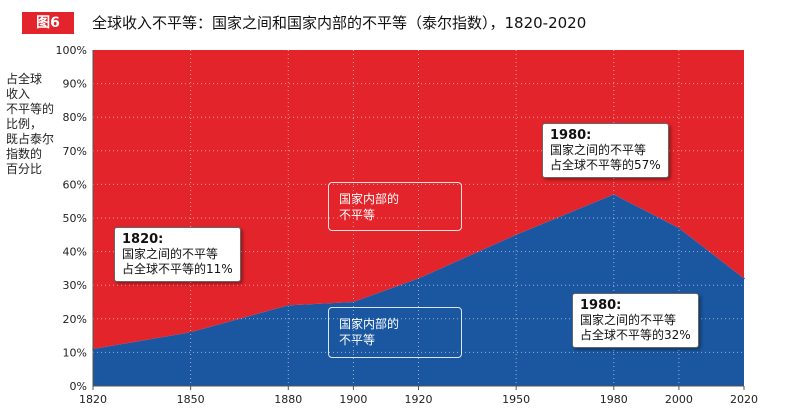 The height and width of the screenshot is (414, 800). Describe the element at coordinates (75, 252) in the screenshot. I see `y-tick-label: 40%` at that location.